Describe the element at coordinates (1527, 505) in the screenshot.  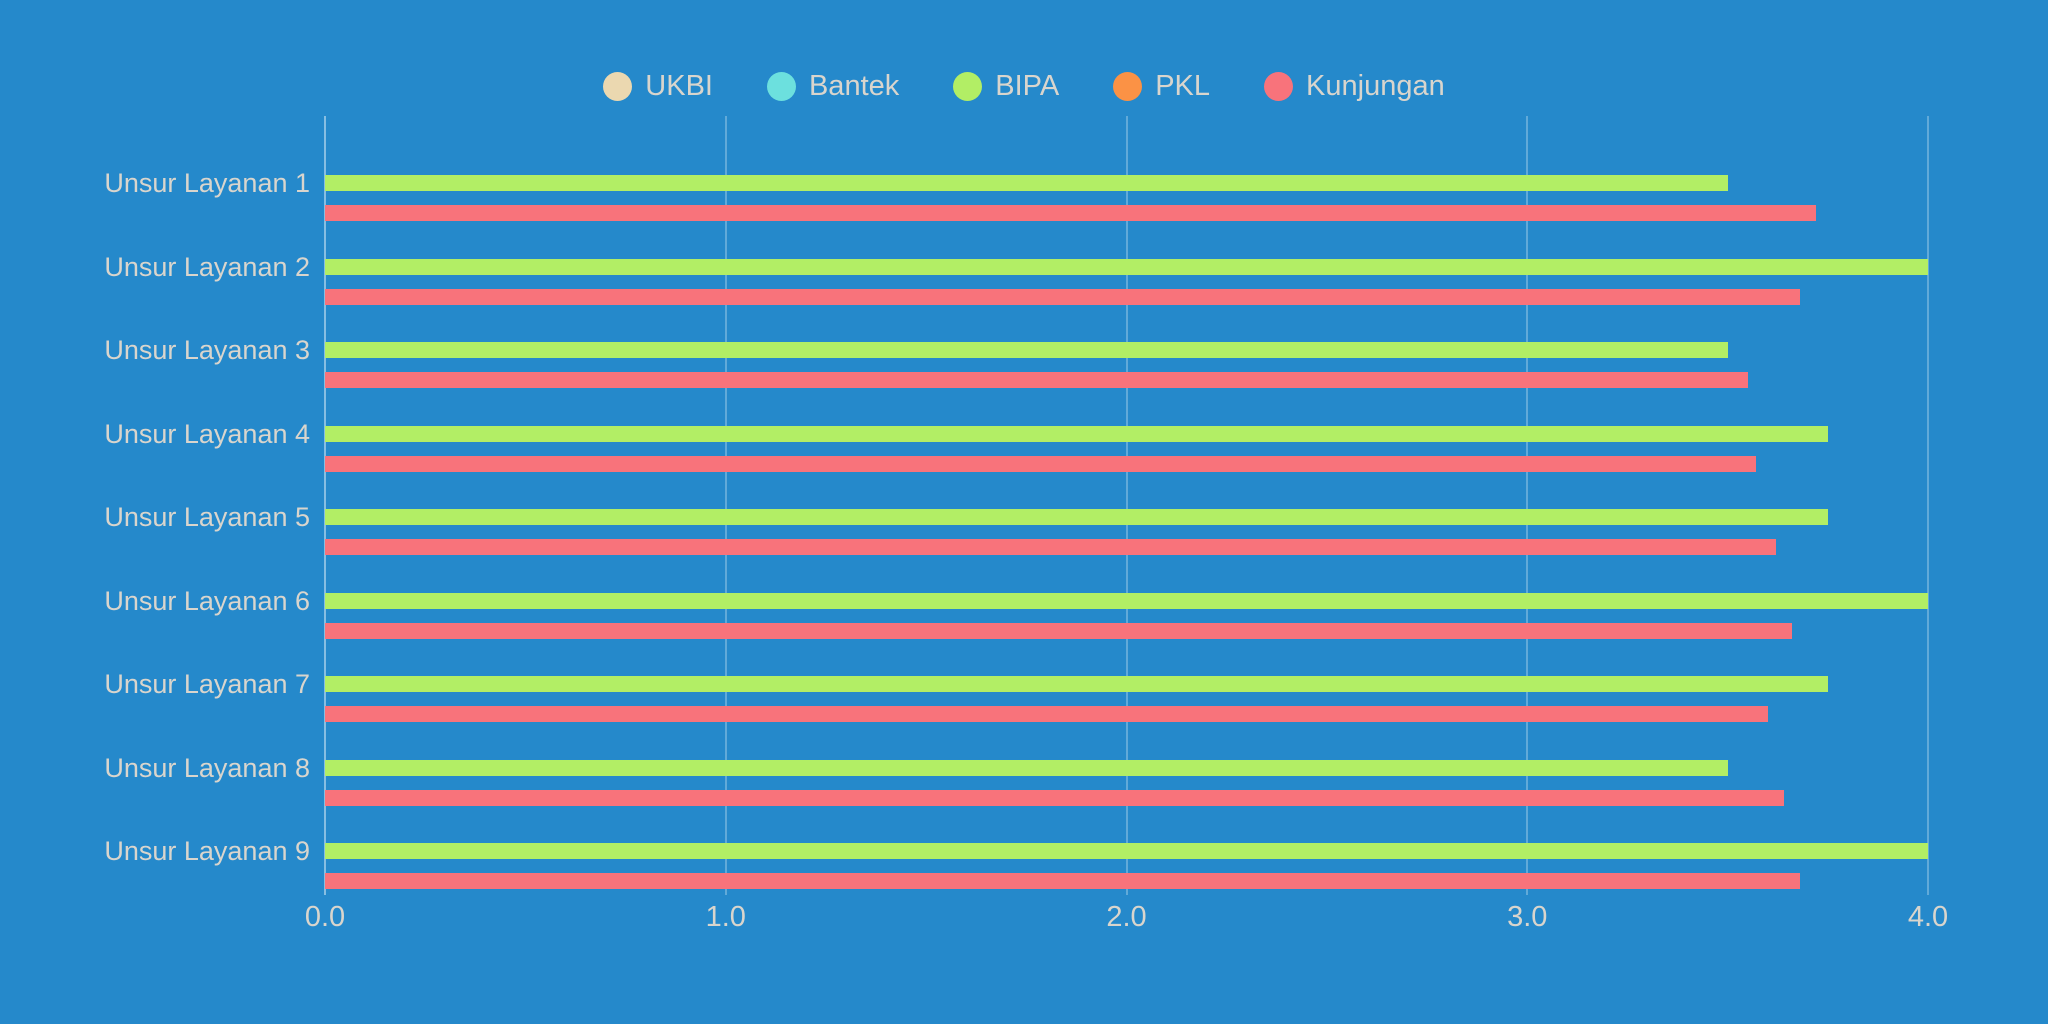
I see `gridline-x-3.0` at that location.